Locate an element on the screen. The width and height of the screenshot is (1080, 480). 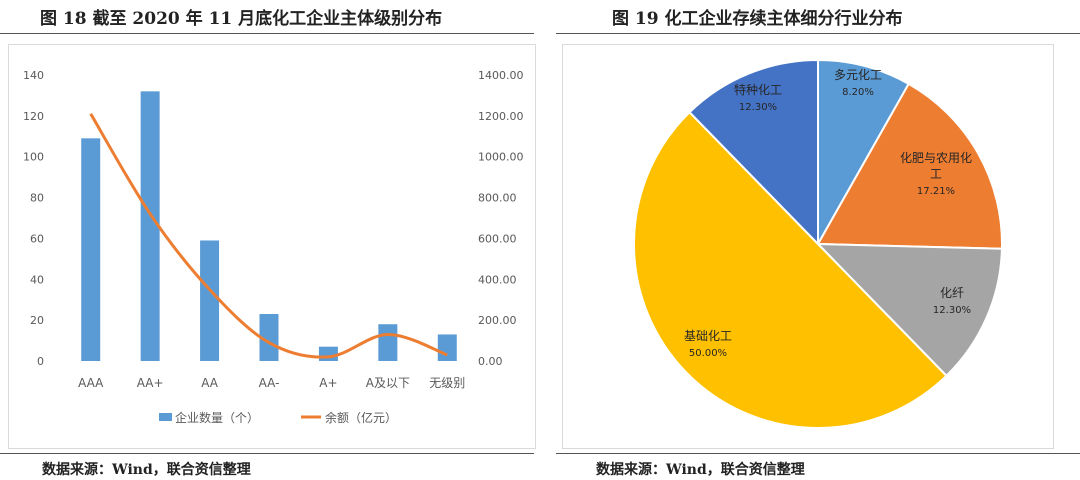
left-axis-tick-label: 100 is located at coordinates (33, 157).